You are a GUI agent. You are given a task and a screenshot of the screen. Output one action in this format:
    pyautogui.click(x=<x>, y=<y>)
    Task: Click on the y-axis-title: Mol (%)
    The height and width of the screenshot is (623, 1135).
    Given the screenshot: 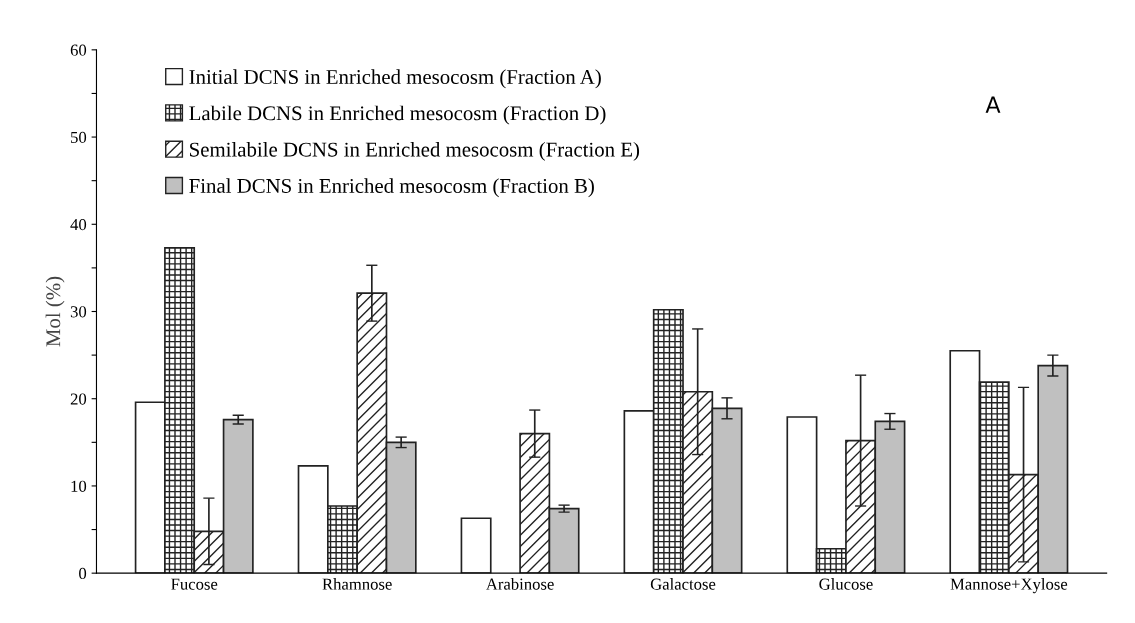 What is the action you would take?
    pyautogui.click(x=55, y=311)
    